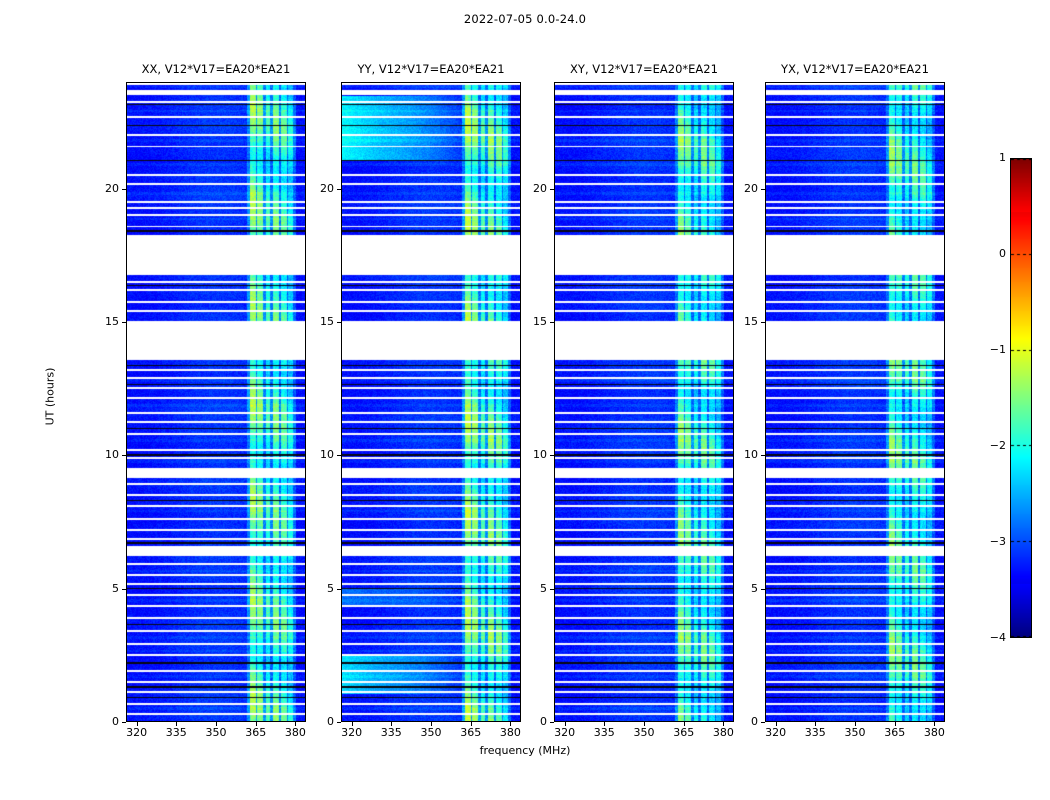 The image size is (1050, 800). I want to click on waterfall-panel-xx, so click(216, 402).